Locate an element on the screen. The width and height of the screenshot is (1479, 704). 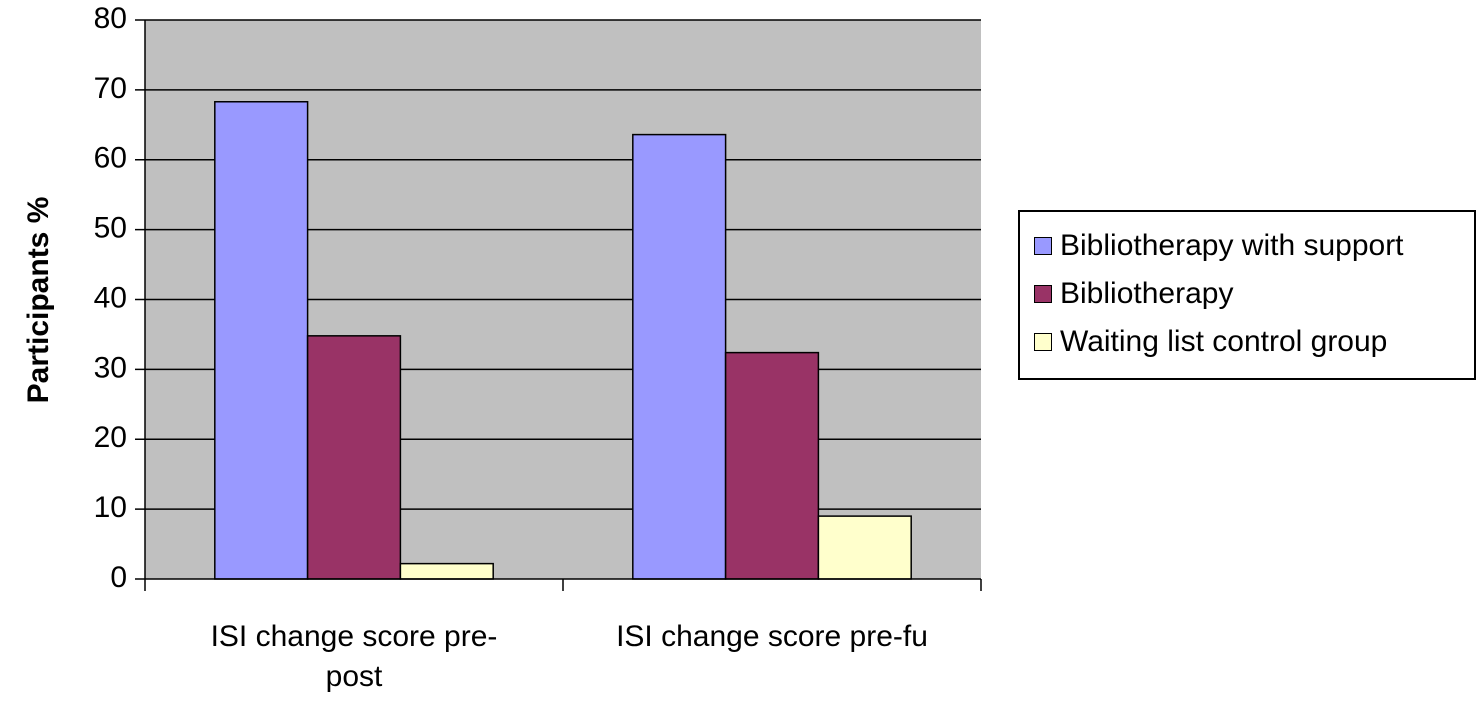
y-tick-labels: 0 10 20 30 40 50 60 70 80 is located at coordinates (110, 298).